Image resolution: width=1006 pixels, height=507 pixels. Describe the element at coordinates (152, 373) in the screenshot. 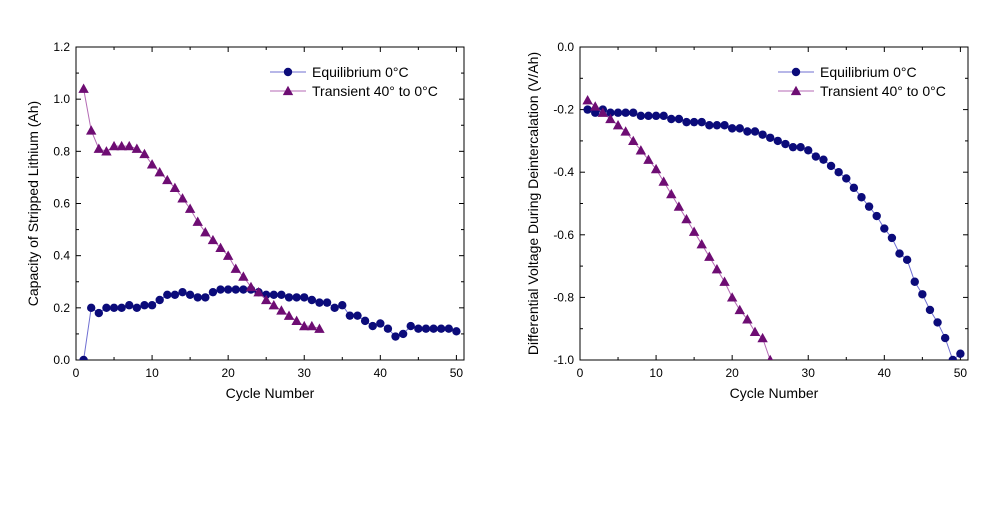

I see `x-tick-label: 10` at that location.